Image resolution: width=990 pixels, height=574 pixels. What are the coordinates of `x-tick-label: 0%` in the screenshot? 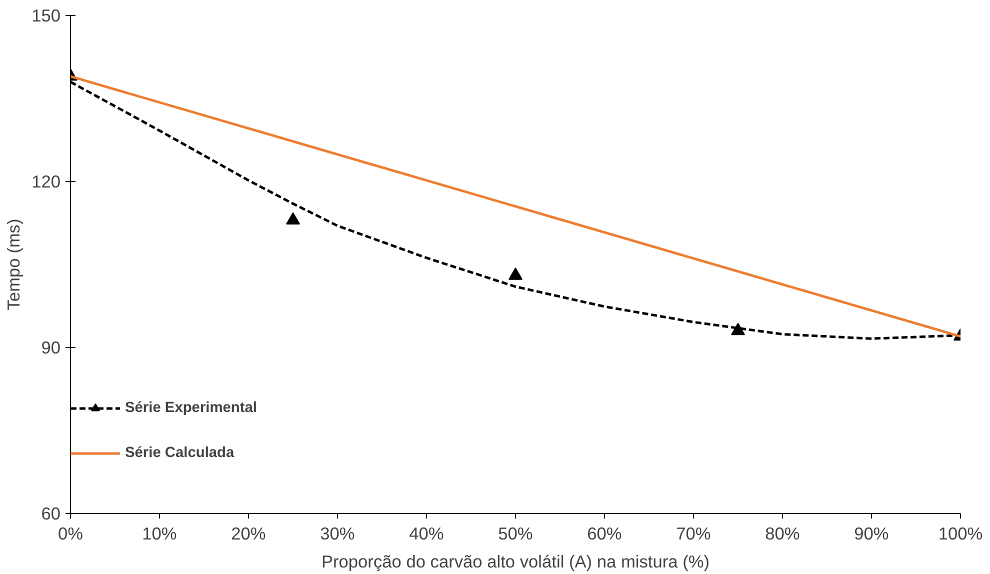 It's located at (71, 534).